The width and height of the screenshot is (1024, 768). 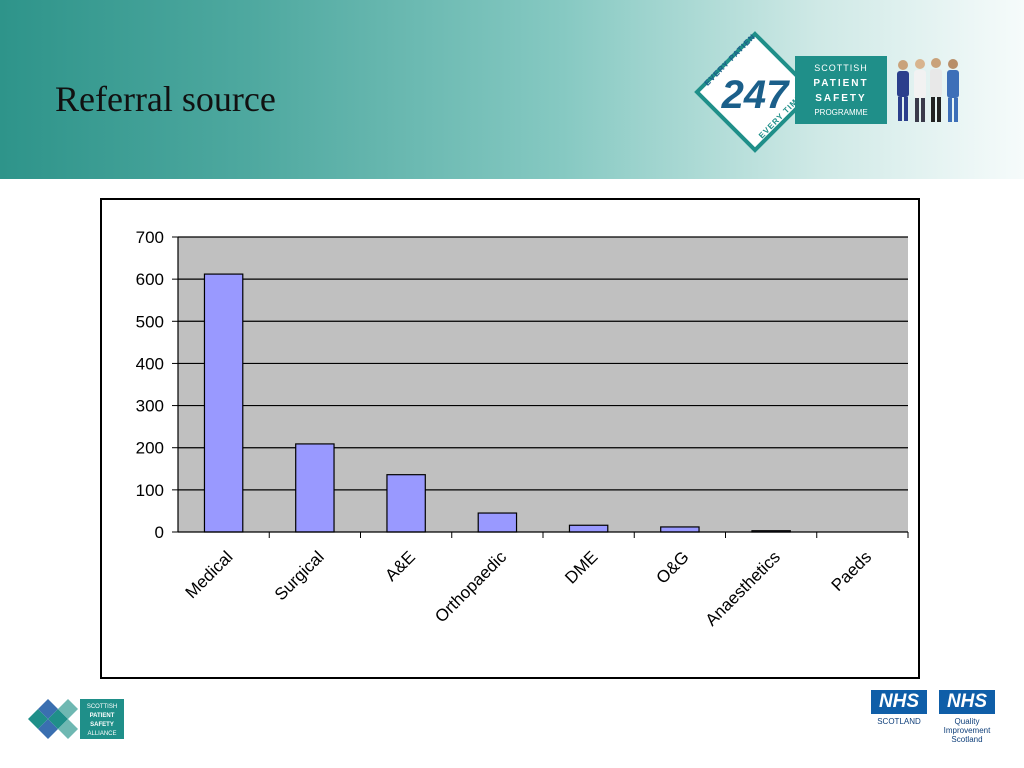 I want to click on scottish-patient-safety-alliance-logo: SCOTTISH PATIENT SAFETY ALLIANCE, so click(x=76, y=719).